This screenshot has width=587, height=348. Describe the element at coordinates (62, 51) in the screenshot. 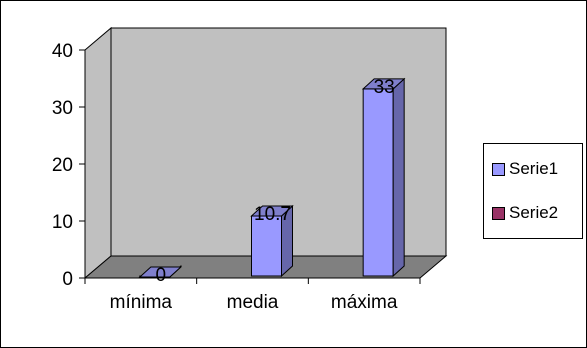

I see `y-tick-label: 40` at that location.